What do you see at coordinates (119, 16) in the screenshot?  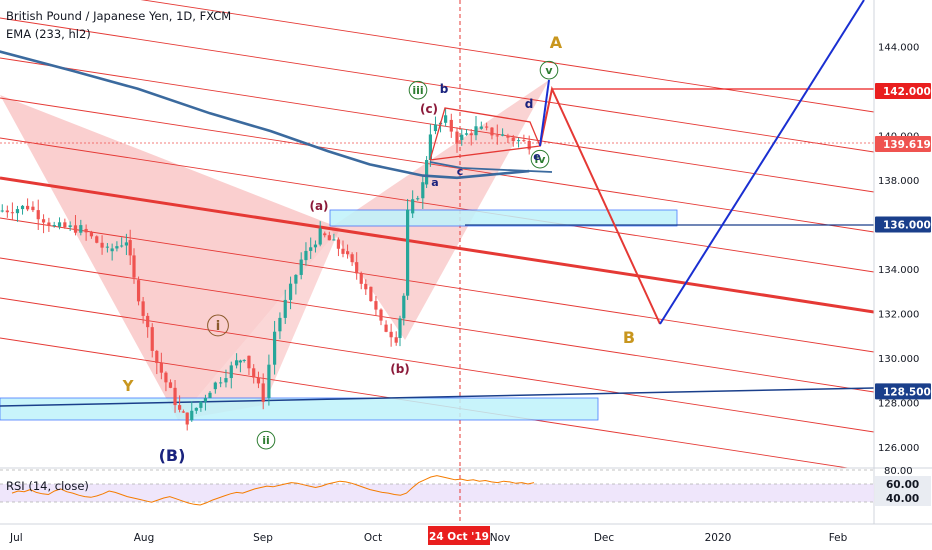 I see `chart-title: British Pound / Japanese Yen, 1D, FXCM` at bounding box center [119, 16].